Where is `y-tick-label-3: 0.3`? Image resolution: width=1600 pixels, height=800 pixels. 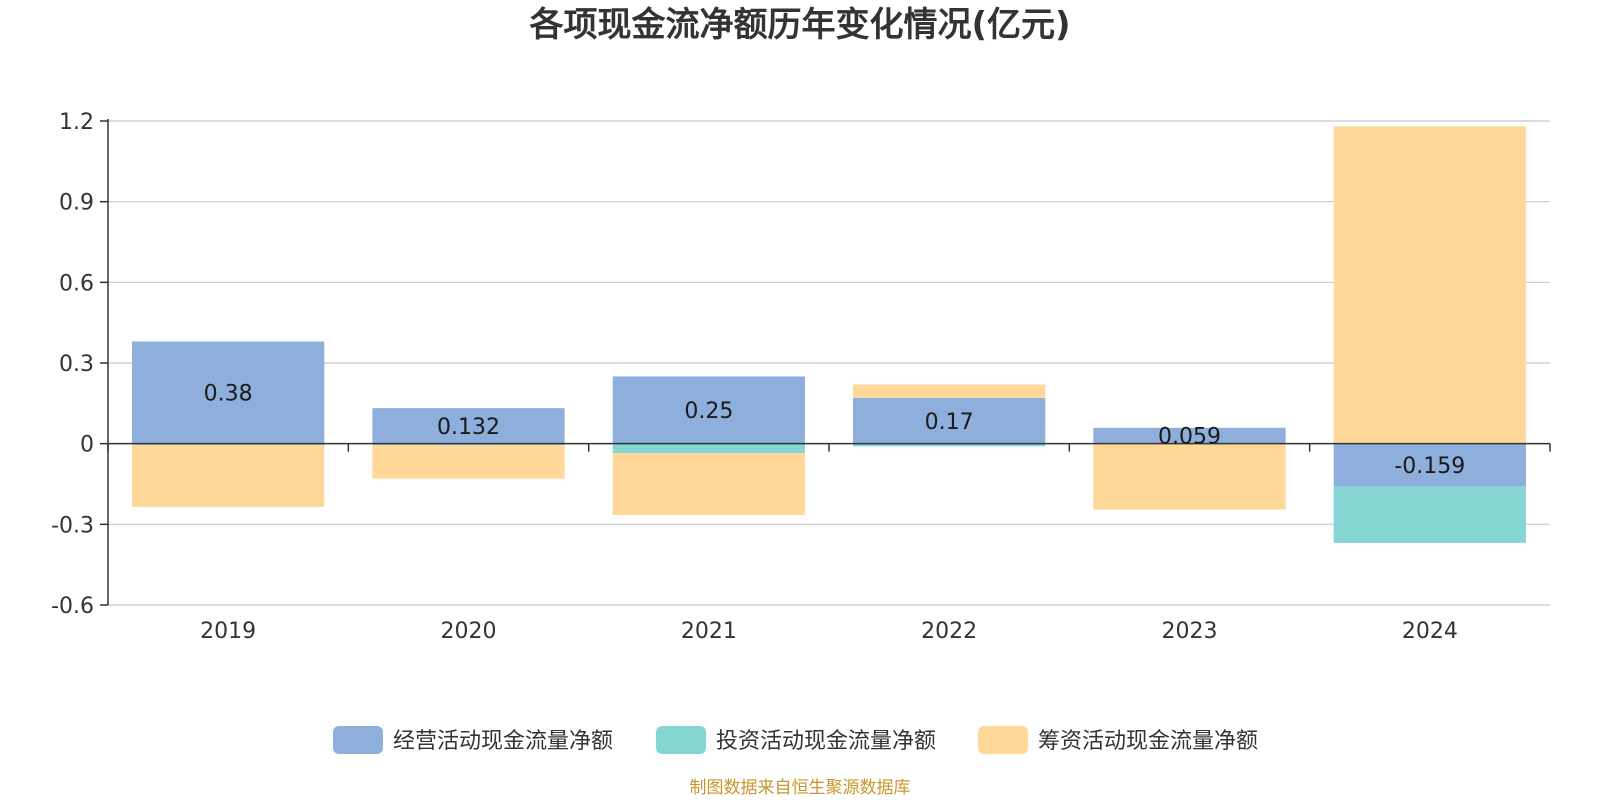 y-tick-label-3: 0.3 is located at coordinates (76, 364).